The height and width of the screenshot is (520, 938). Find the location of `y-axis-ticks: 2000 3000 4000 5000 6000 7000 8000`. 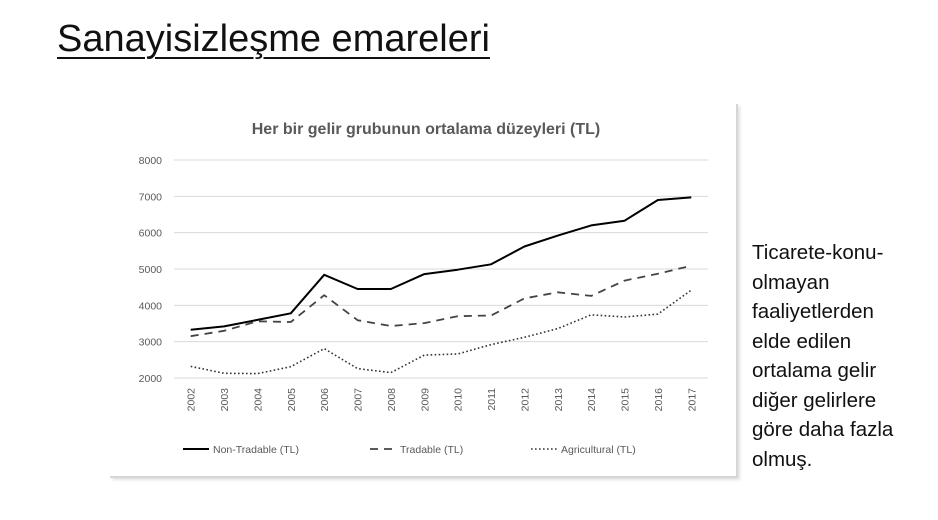

y-axis-ticks: 2000 3000 4000 5000 6000 7000 8000 is located at coordinates (151, 270).